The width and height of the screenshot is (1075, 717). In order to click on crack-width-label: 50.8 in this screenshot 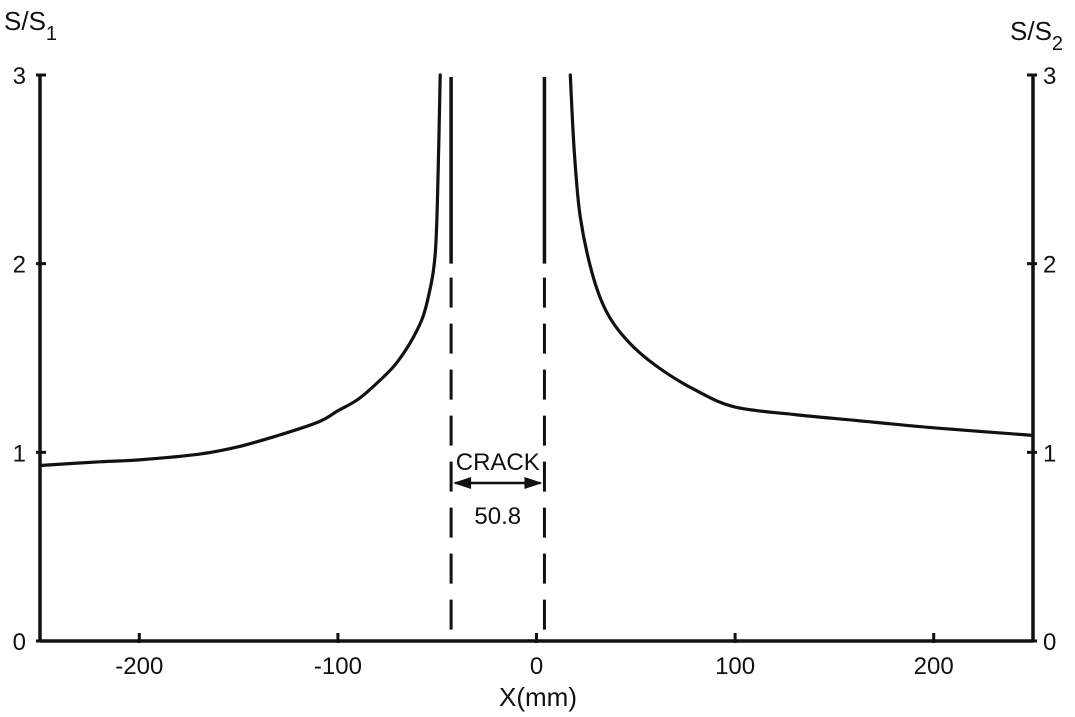, I will do `click(497, 516)`.